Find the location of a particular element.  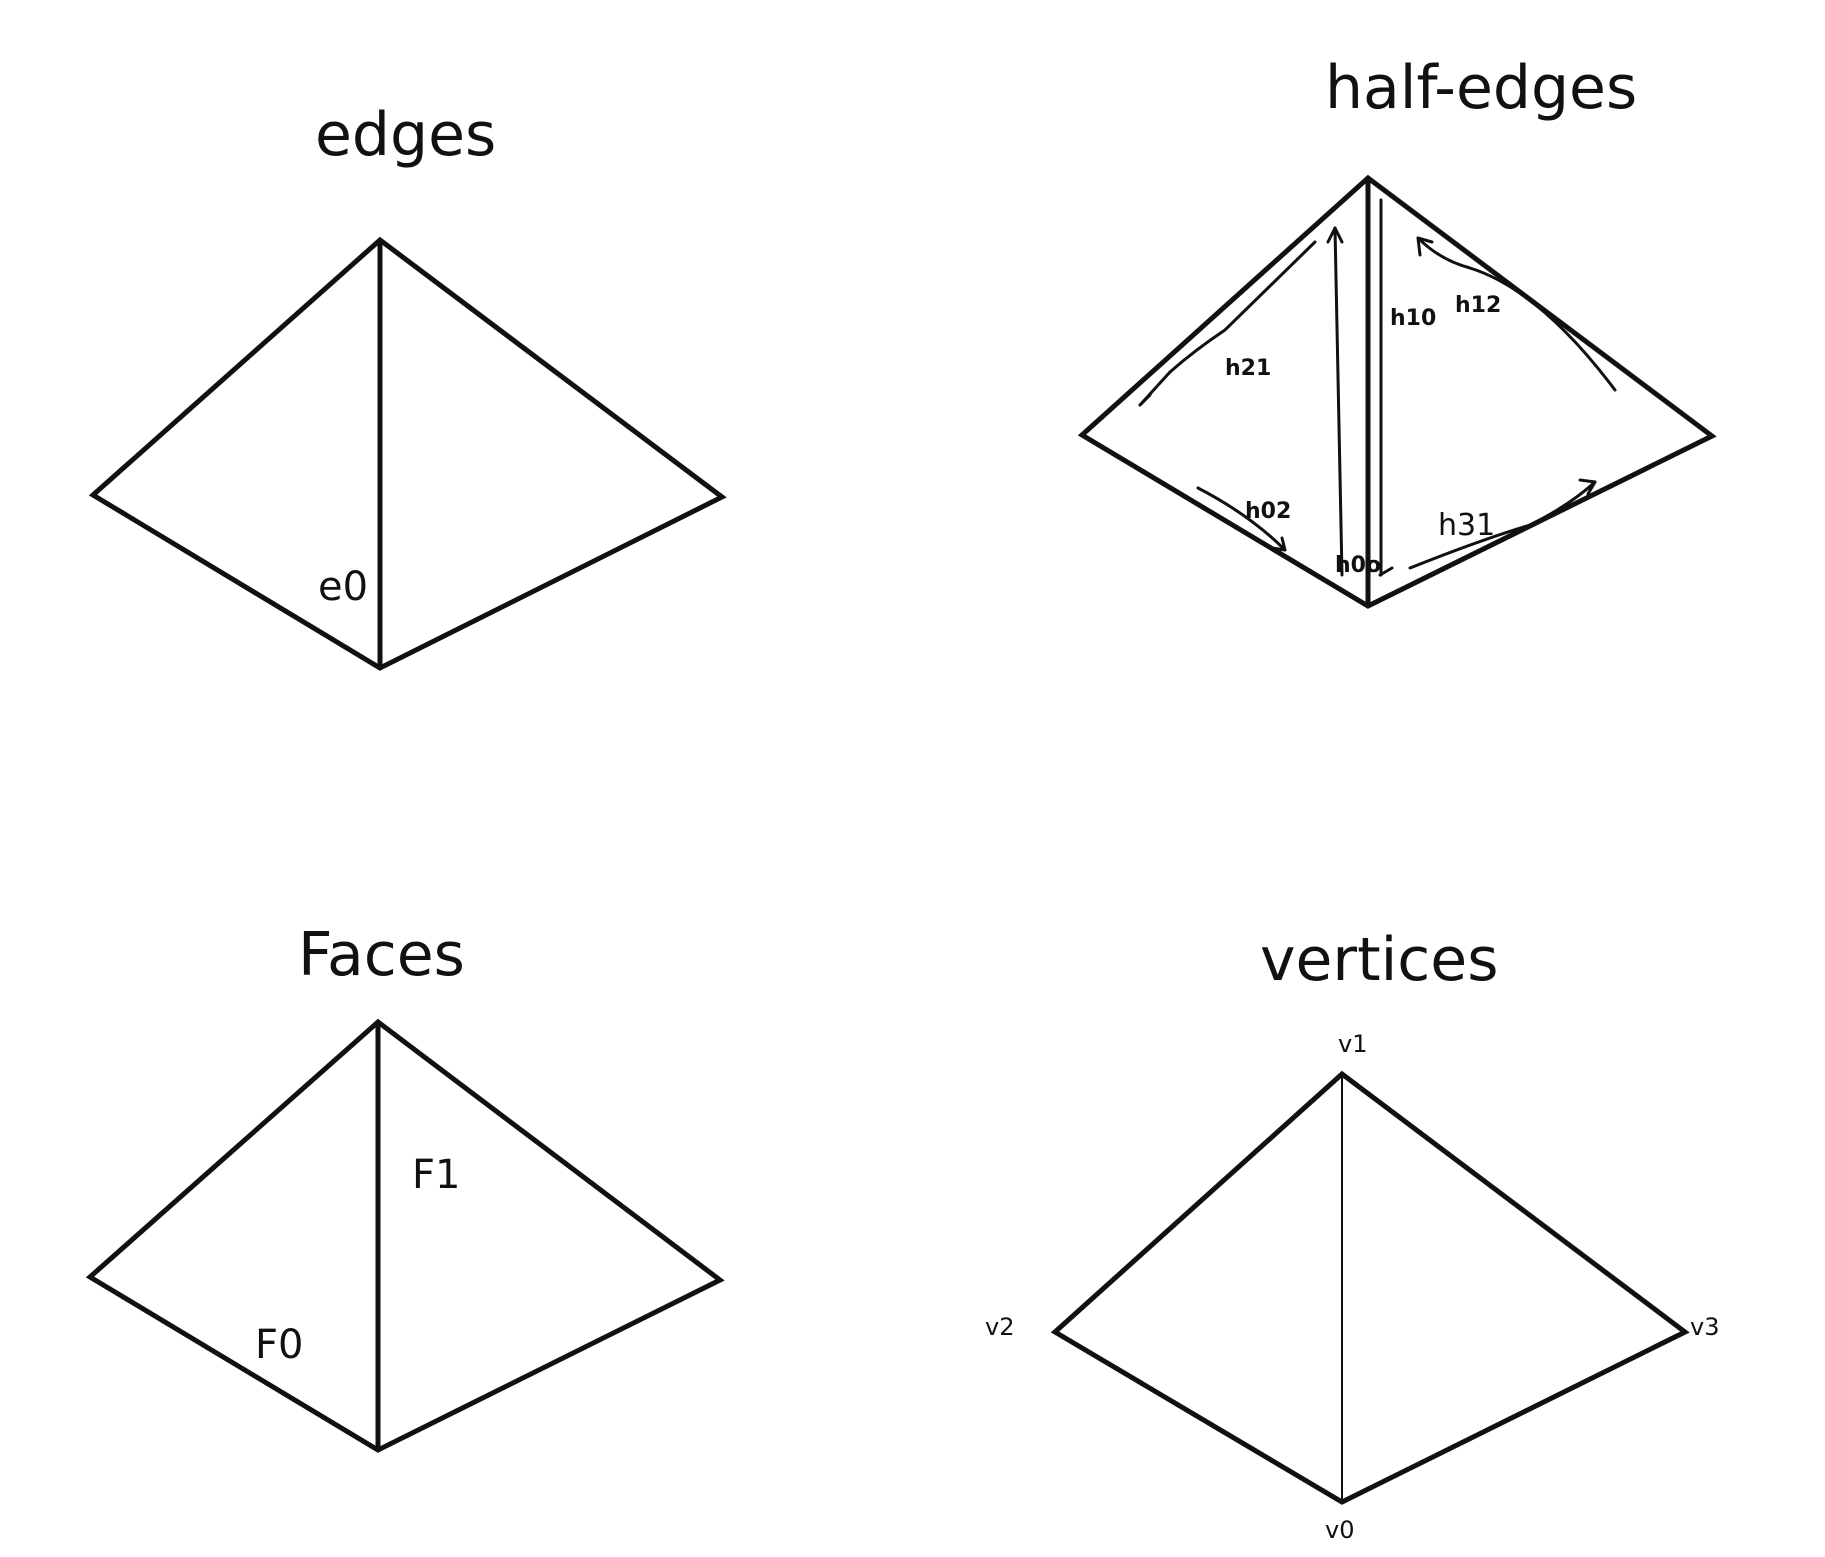

half-edge-label-h12: h12 is located at coordinates (1478, 305).